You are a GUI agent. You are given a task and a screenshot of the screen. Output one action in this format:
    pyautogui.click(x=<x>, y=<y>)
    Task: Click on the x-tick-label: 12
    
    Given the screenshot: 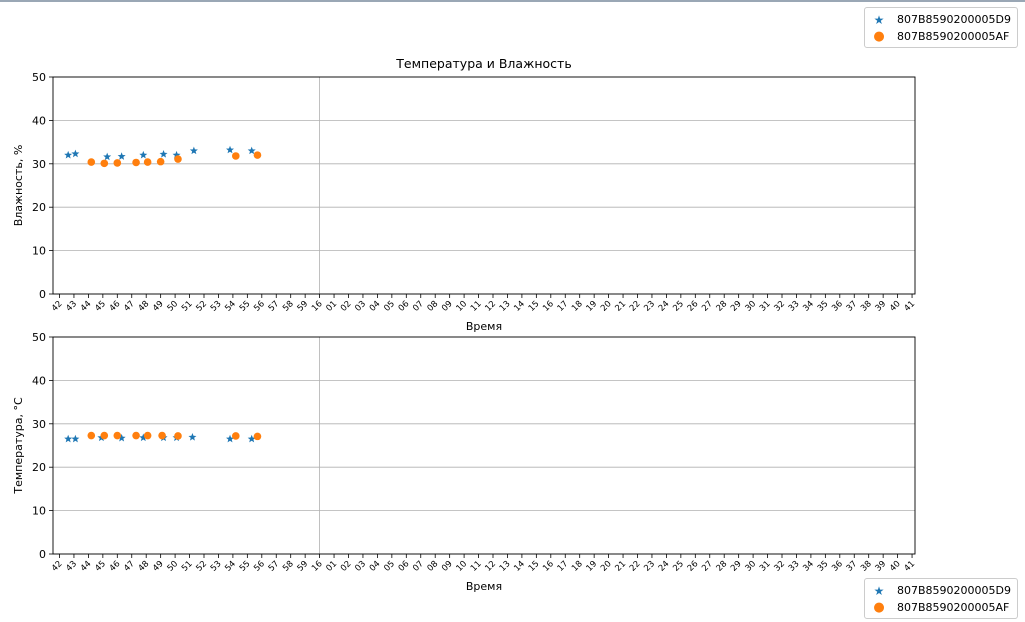 What is the action you would take?
    pyautogui.click(x=490, y=566)
    